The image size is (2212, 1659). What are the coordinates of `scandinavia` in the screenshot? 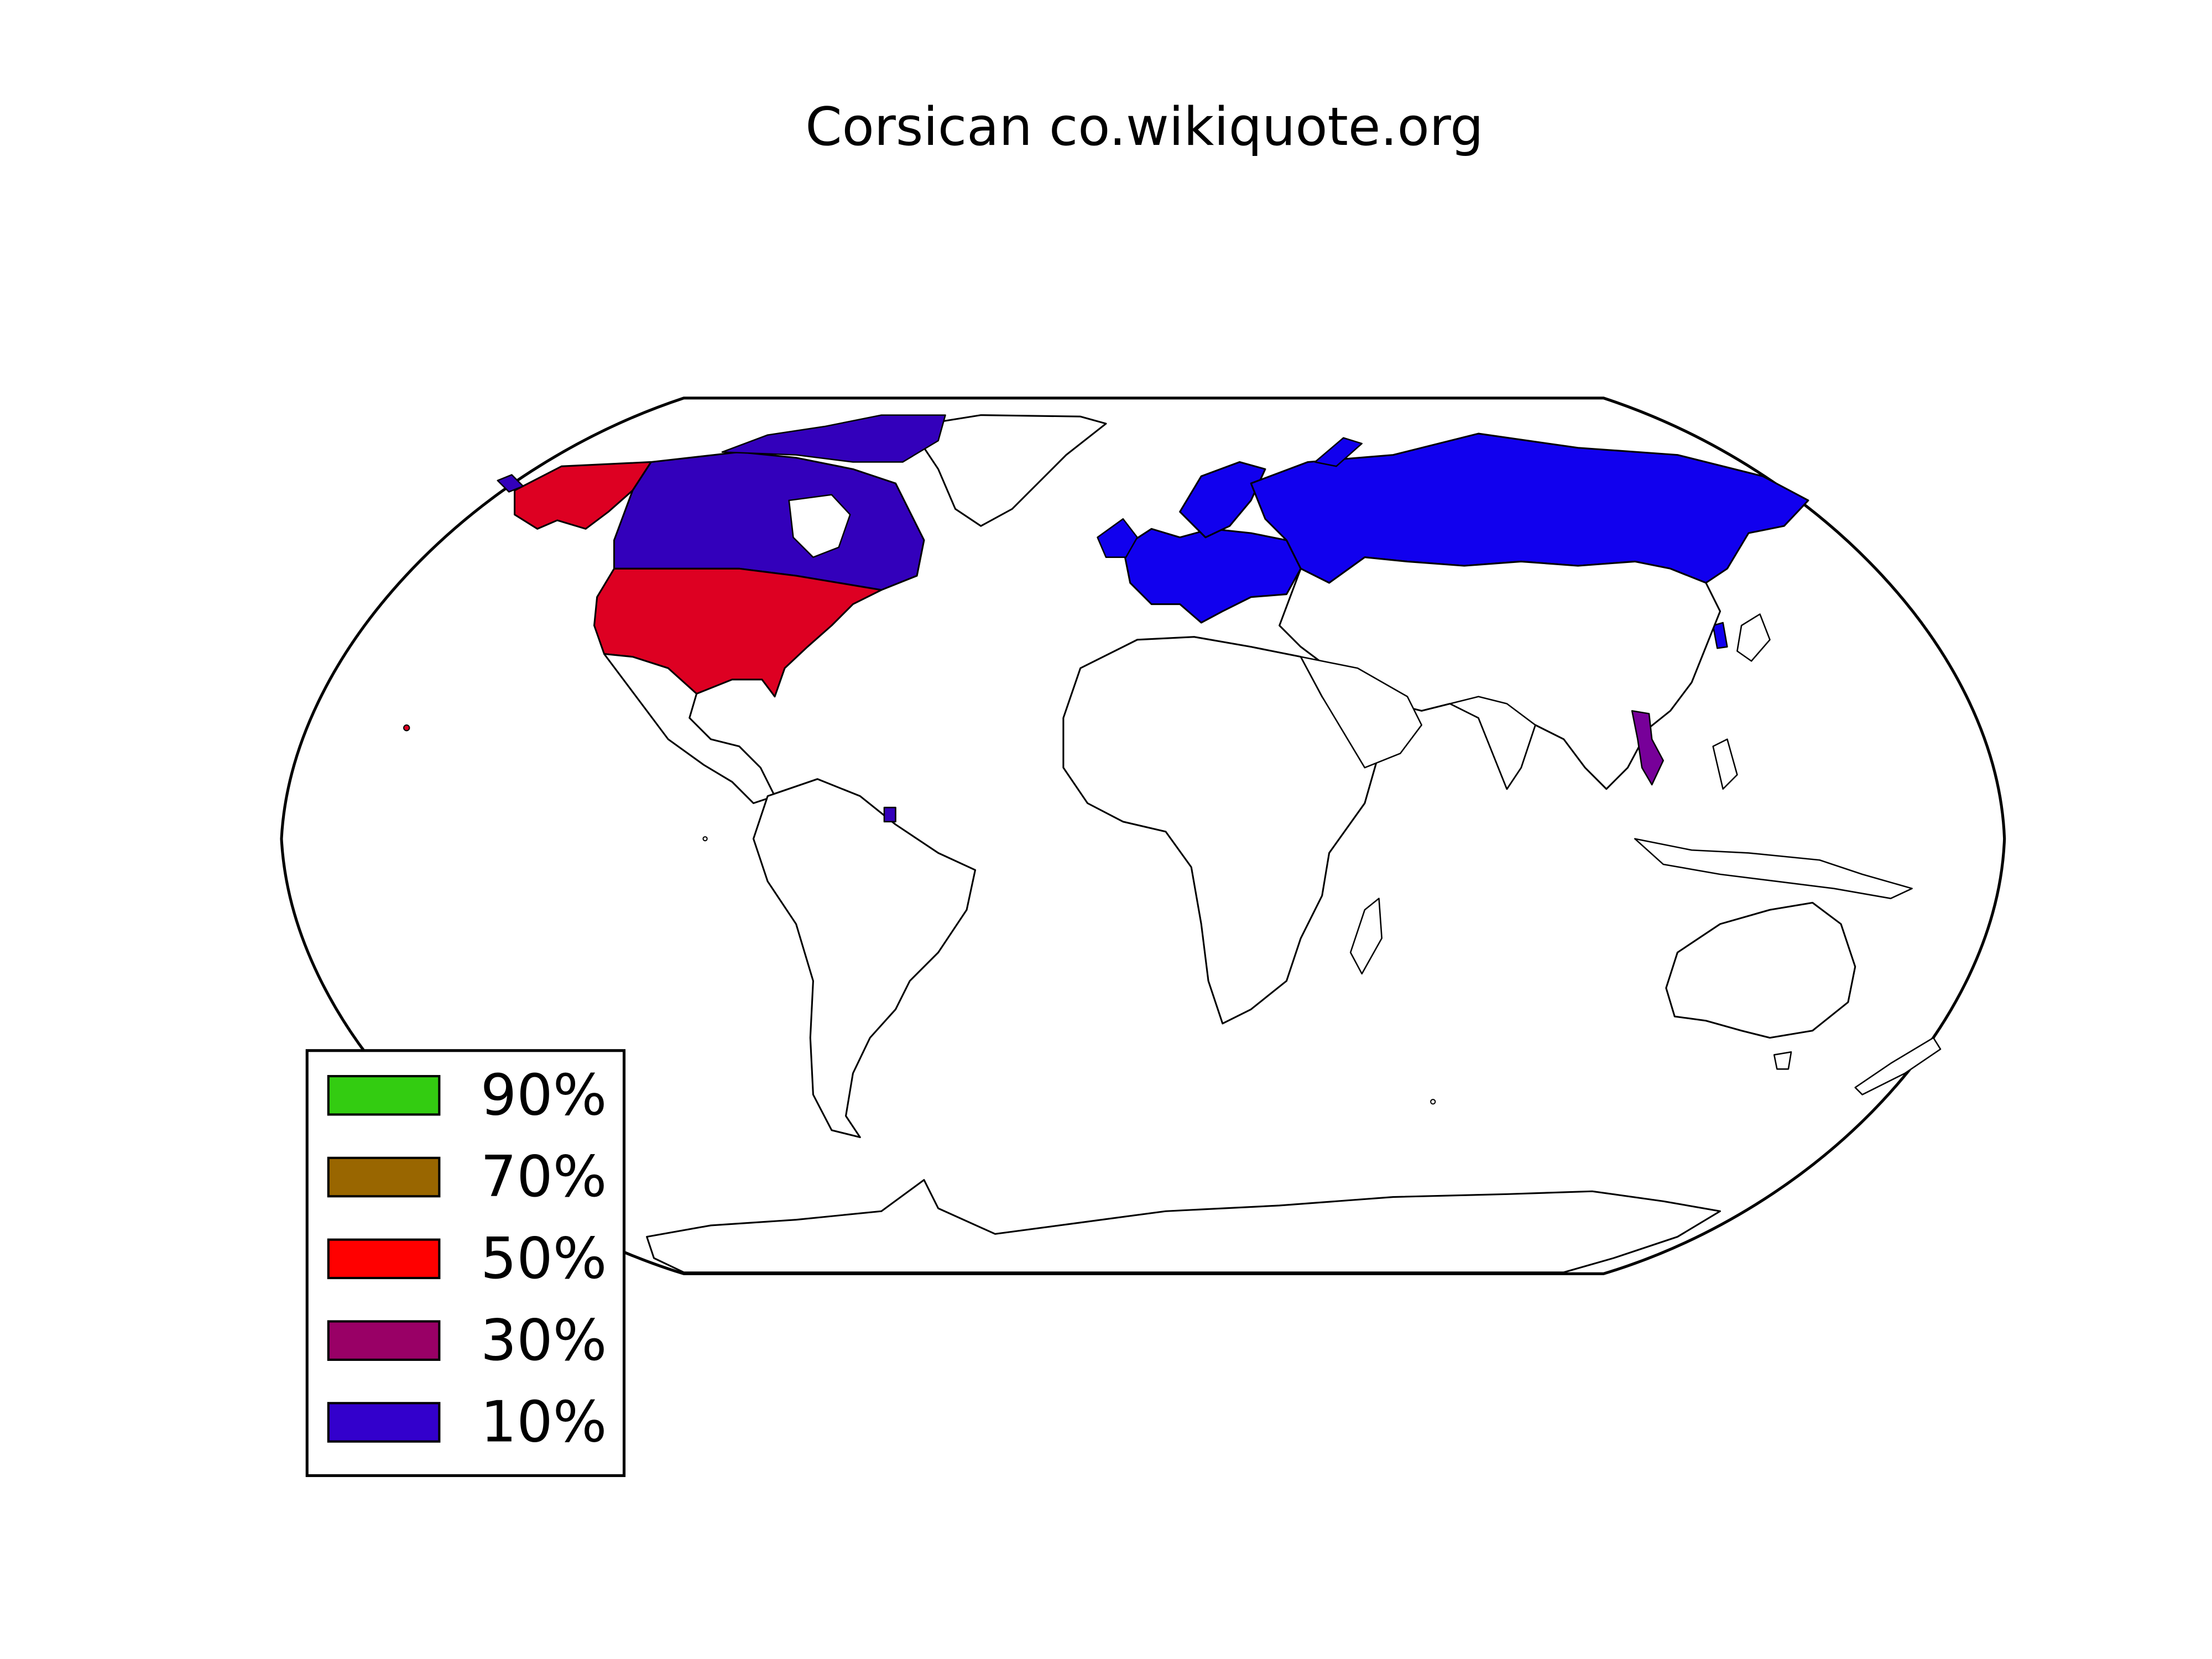 It's located at (1223, 500).